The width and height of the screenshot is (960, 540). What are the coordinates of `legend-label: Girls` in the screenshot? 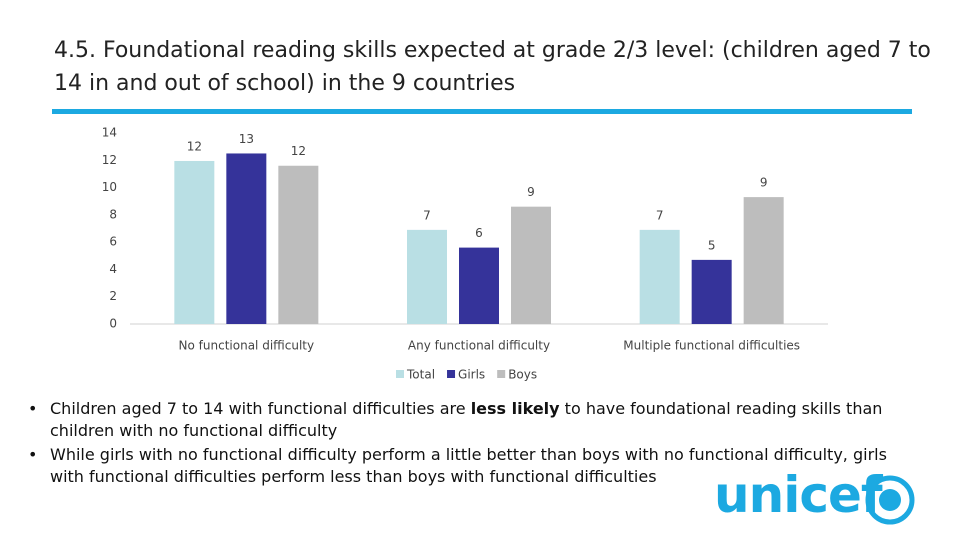 It's located at (471, 375).